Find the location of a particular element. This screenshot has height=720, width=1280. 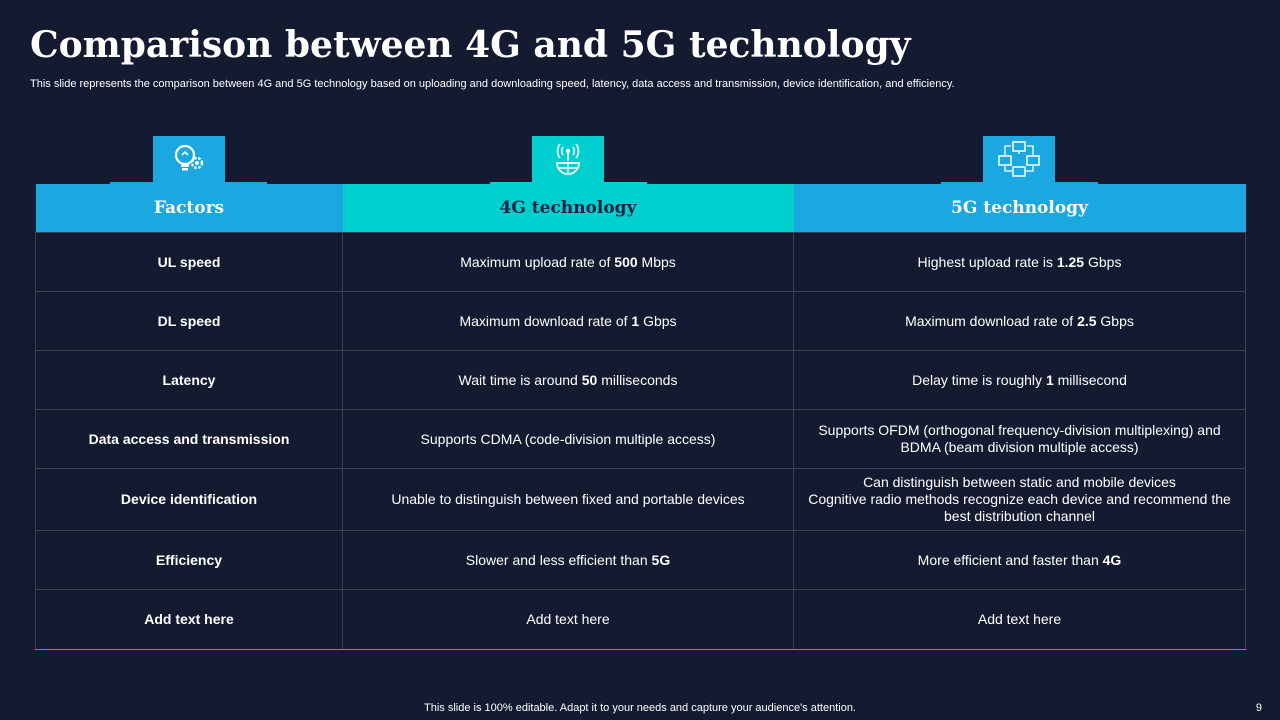

cell-5g: Highest upload rate is 1.25 Gbps is located at coordinates (1019, 262).